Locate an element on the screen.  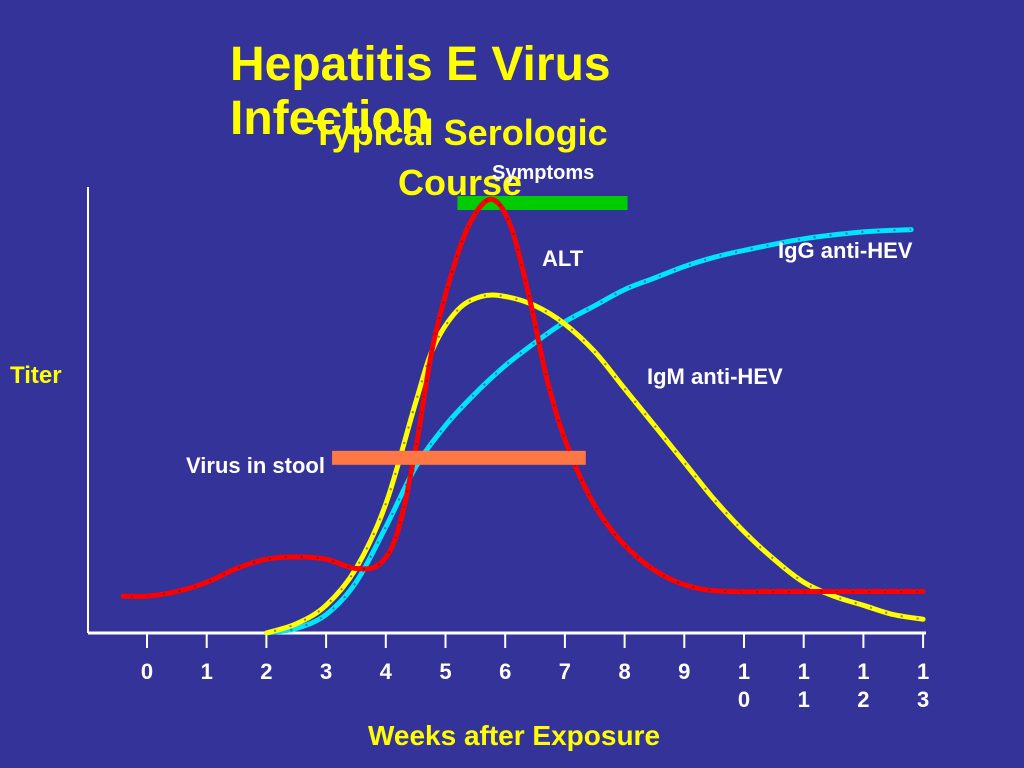
bar-layer is located at coordinates (459, 457).